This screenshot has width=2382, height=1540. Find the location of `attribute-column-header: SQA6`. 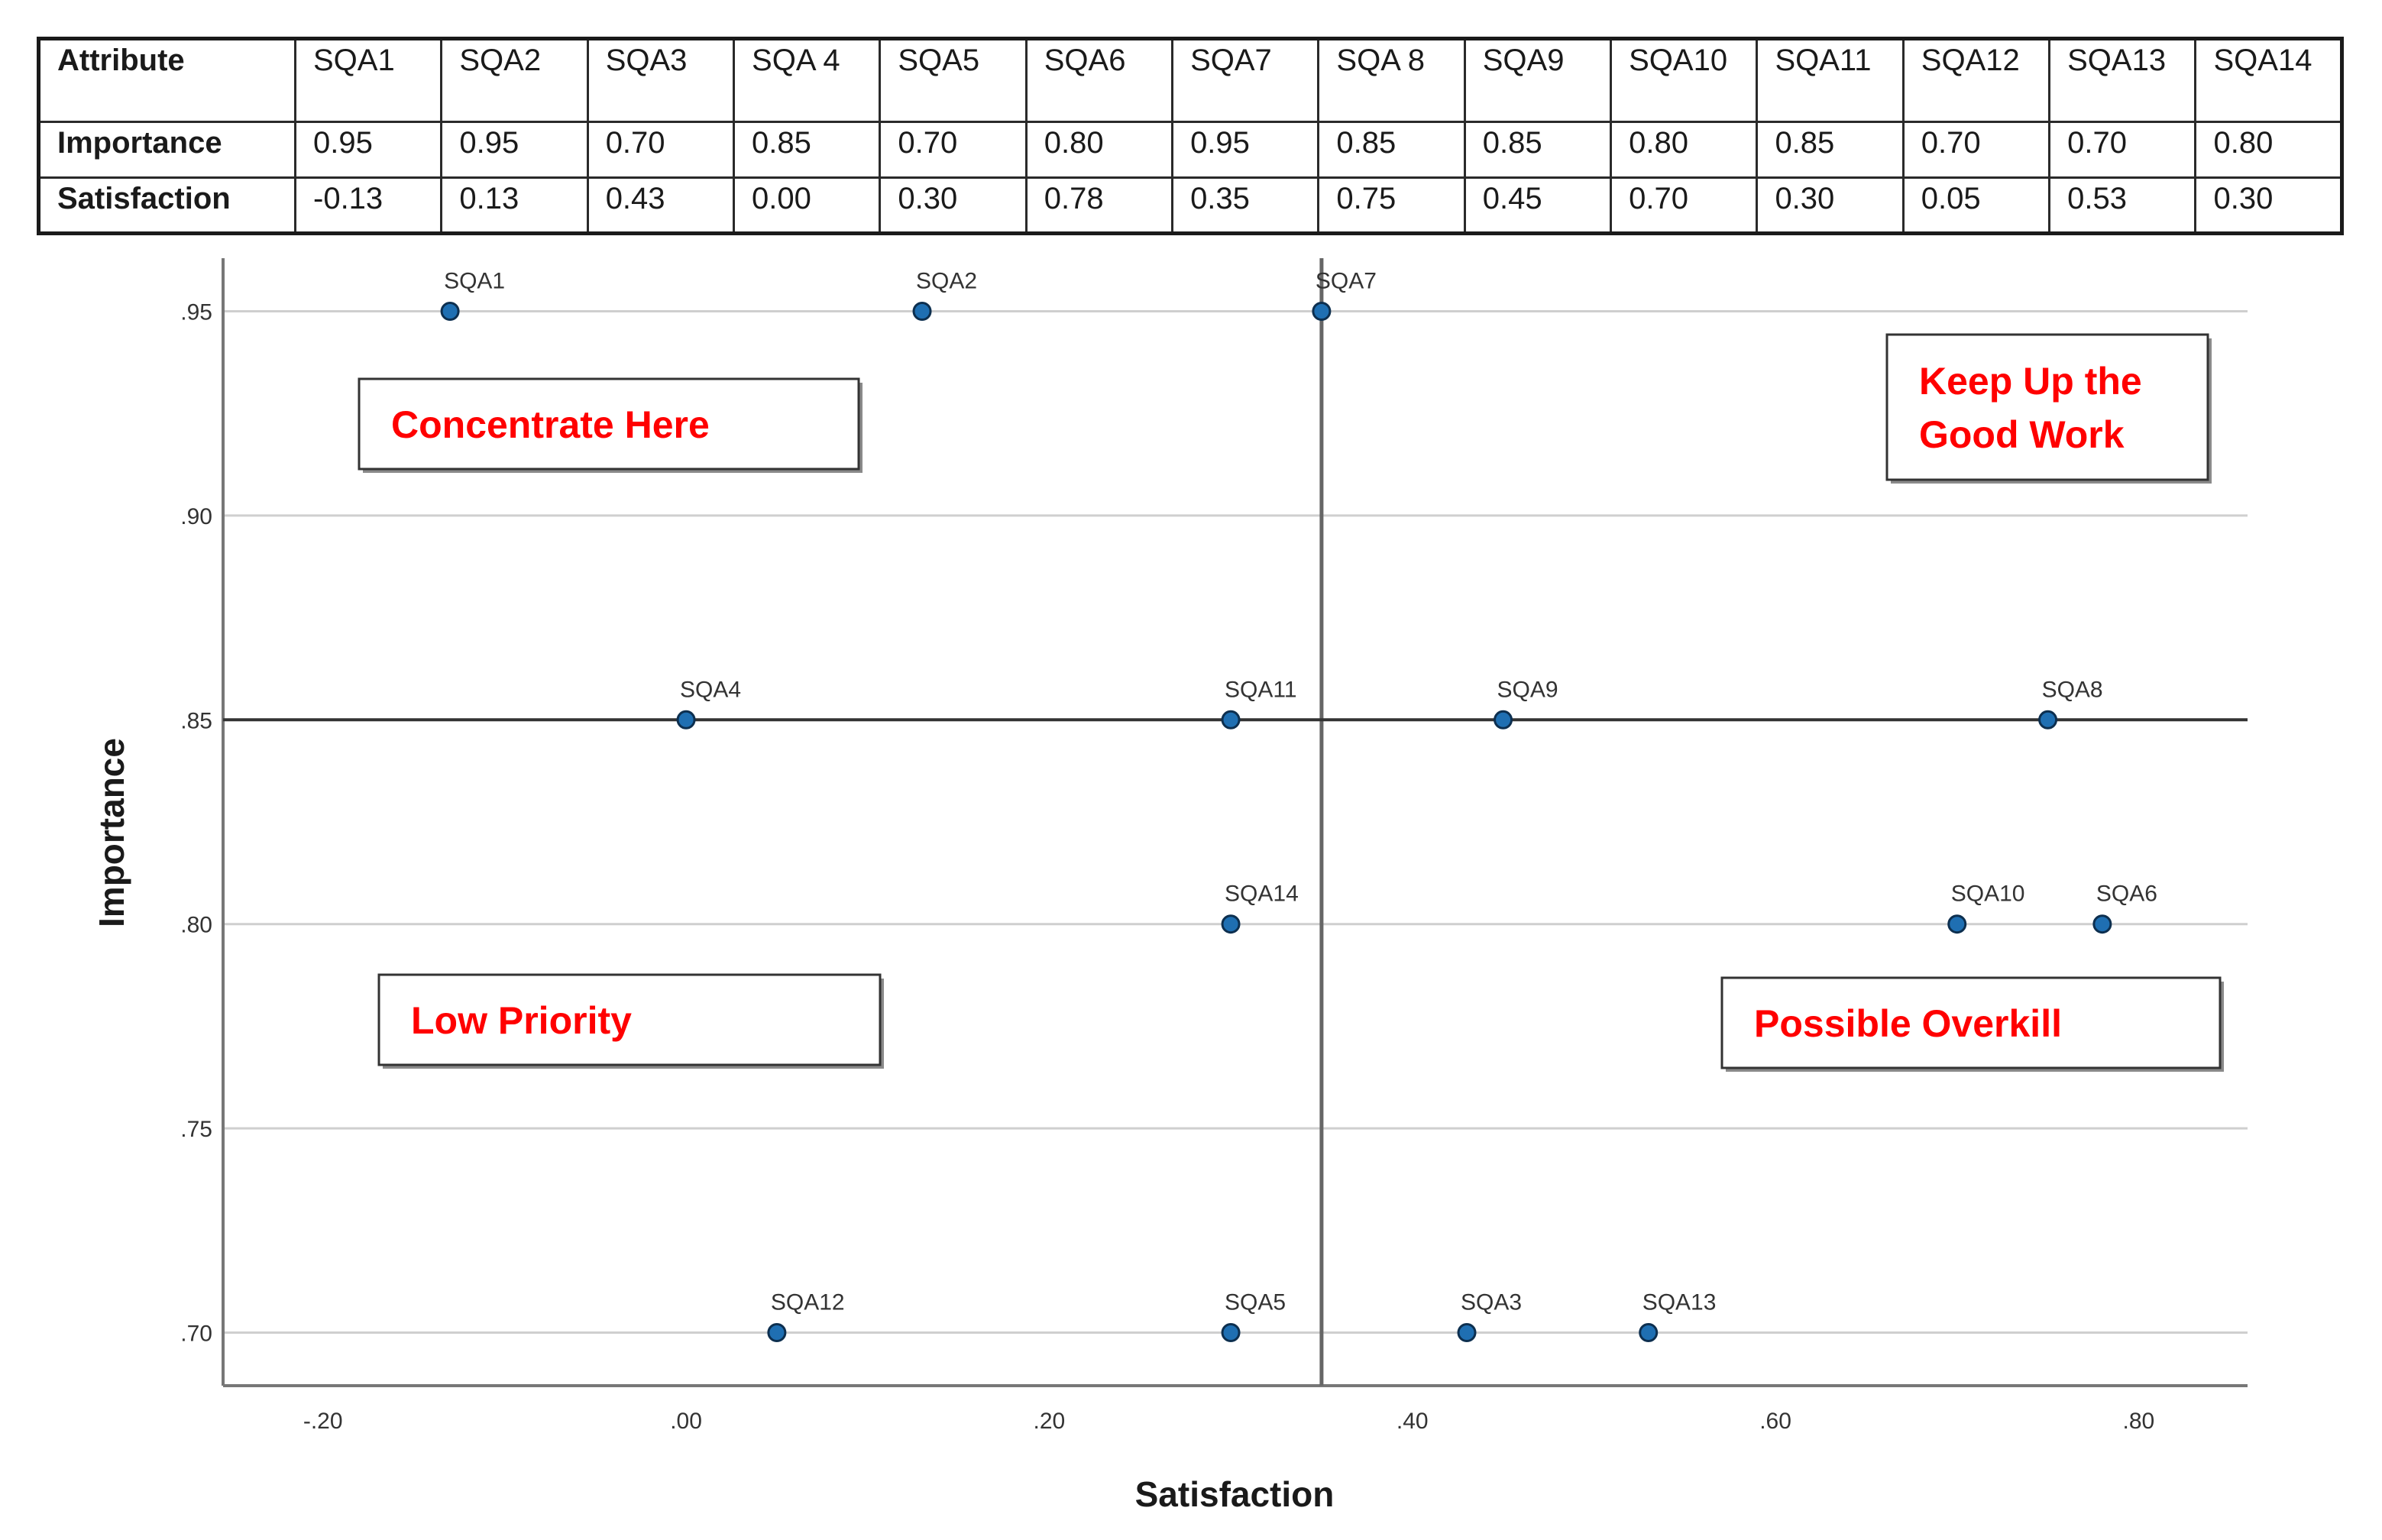

attribute-column-header: SQA6 is located at coordinates (1099, 80).